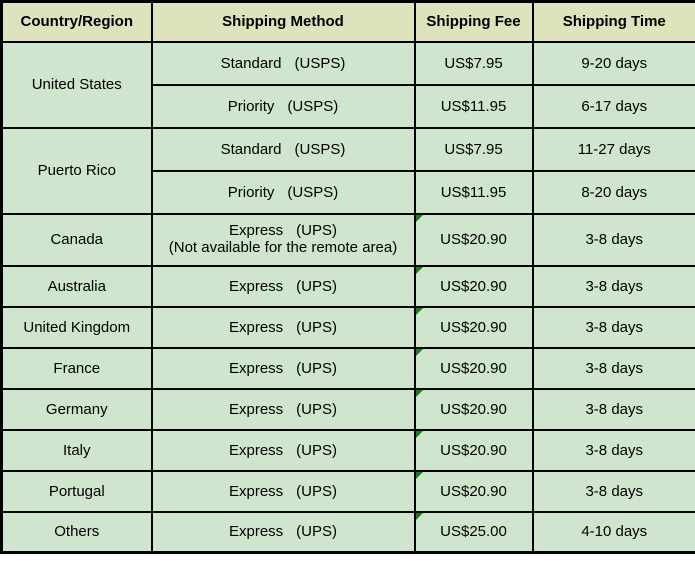 This screenshot has width=695, height=580. I want to click on header-shipping-time: Shipping Time, so click(613, 21).